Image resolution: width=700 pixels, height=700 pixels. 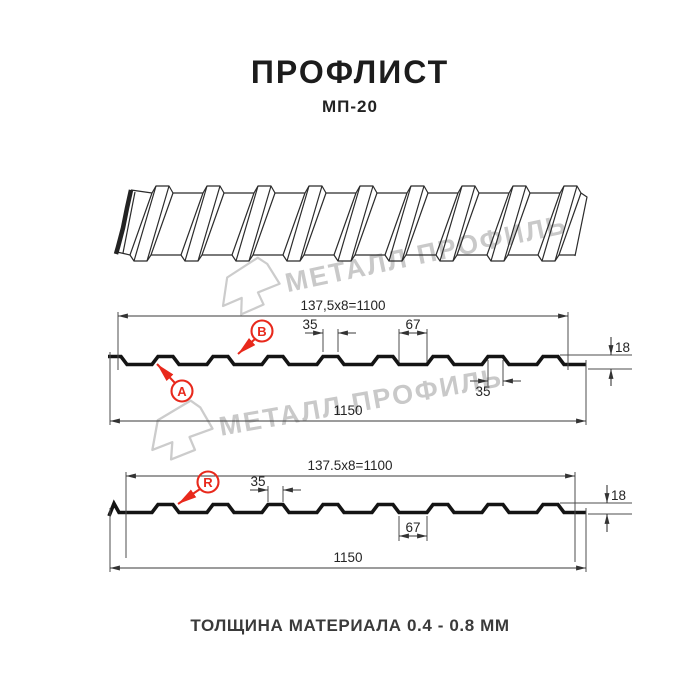 What do you see at coordinates (346, 508) in the screenshot?
I see `profile-outline-bottom` at bounding box center [346, 508].